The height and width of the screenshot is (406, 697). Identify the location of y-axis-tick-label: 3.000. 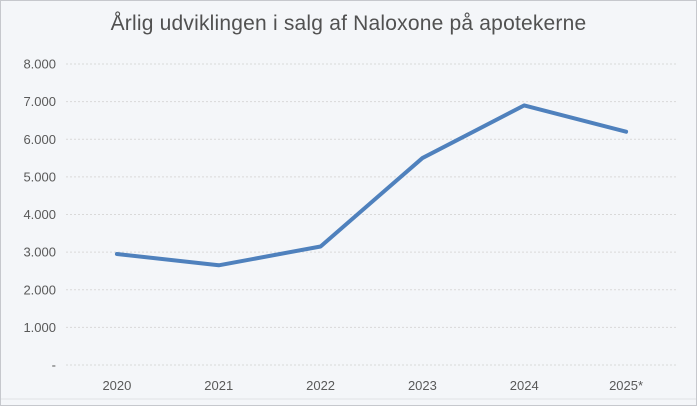
(39, 252).